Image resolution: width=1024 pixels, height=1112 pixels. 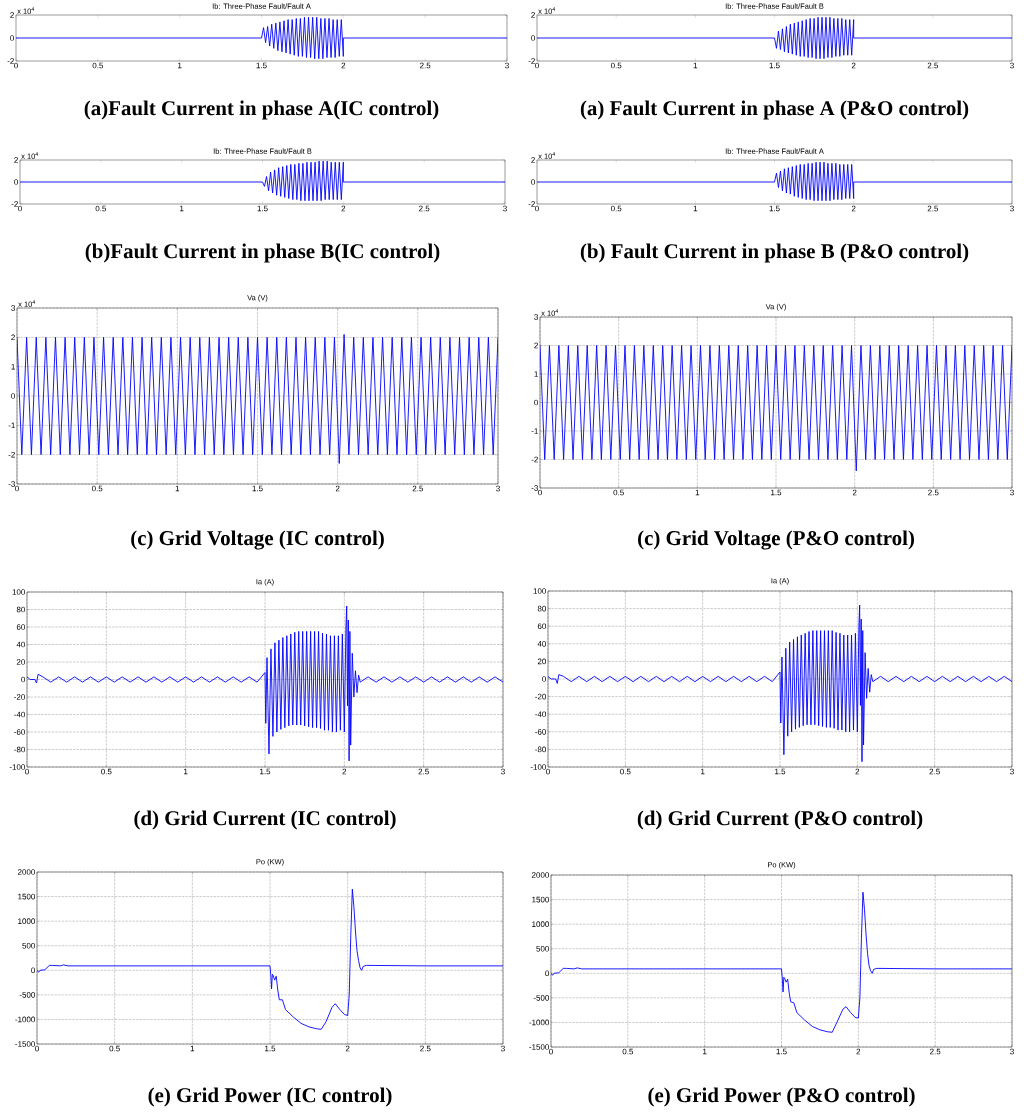 What do you see at coordinates (776, 540) in the screenshot?
I see `text: (c) Grid Voltage (P&O control)` at bounding box center [776, 540].